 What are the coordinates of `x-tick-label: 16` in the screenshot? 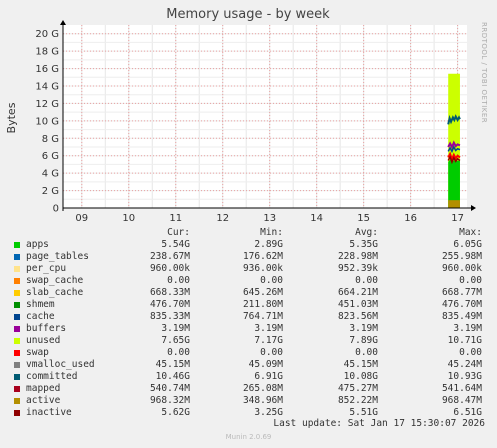 It's located at (410, 218).